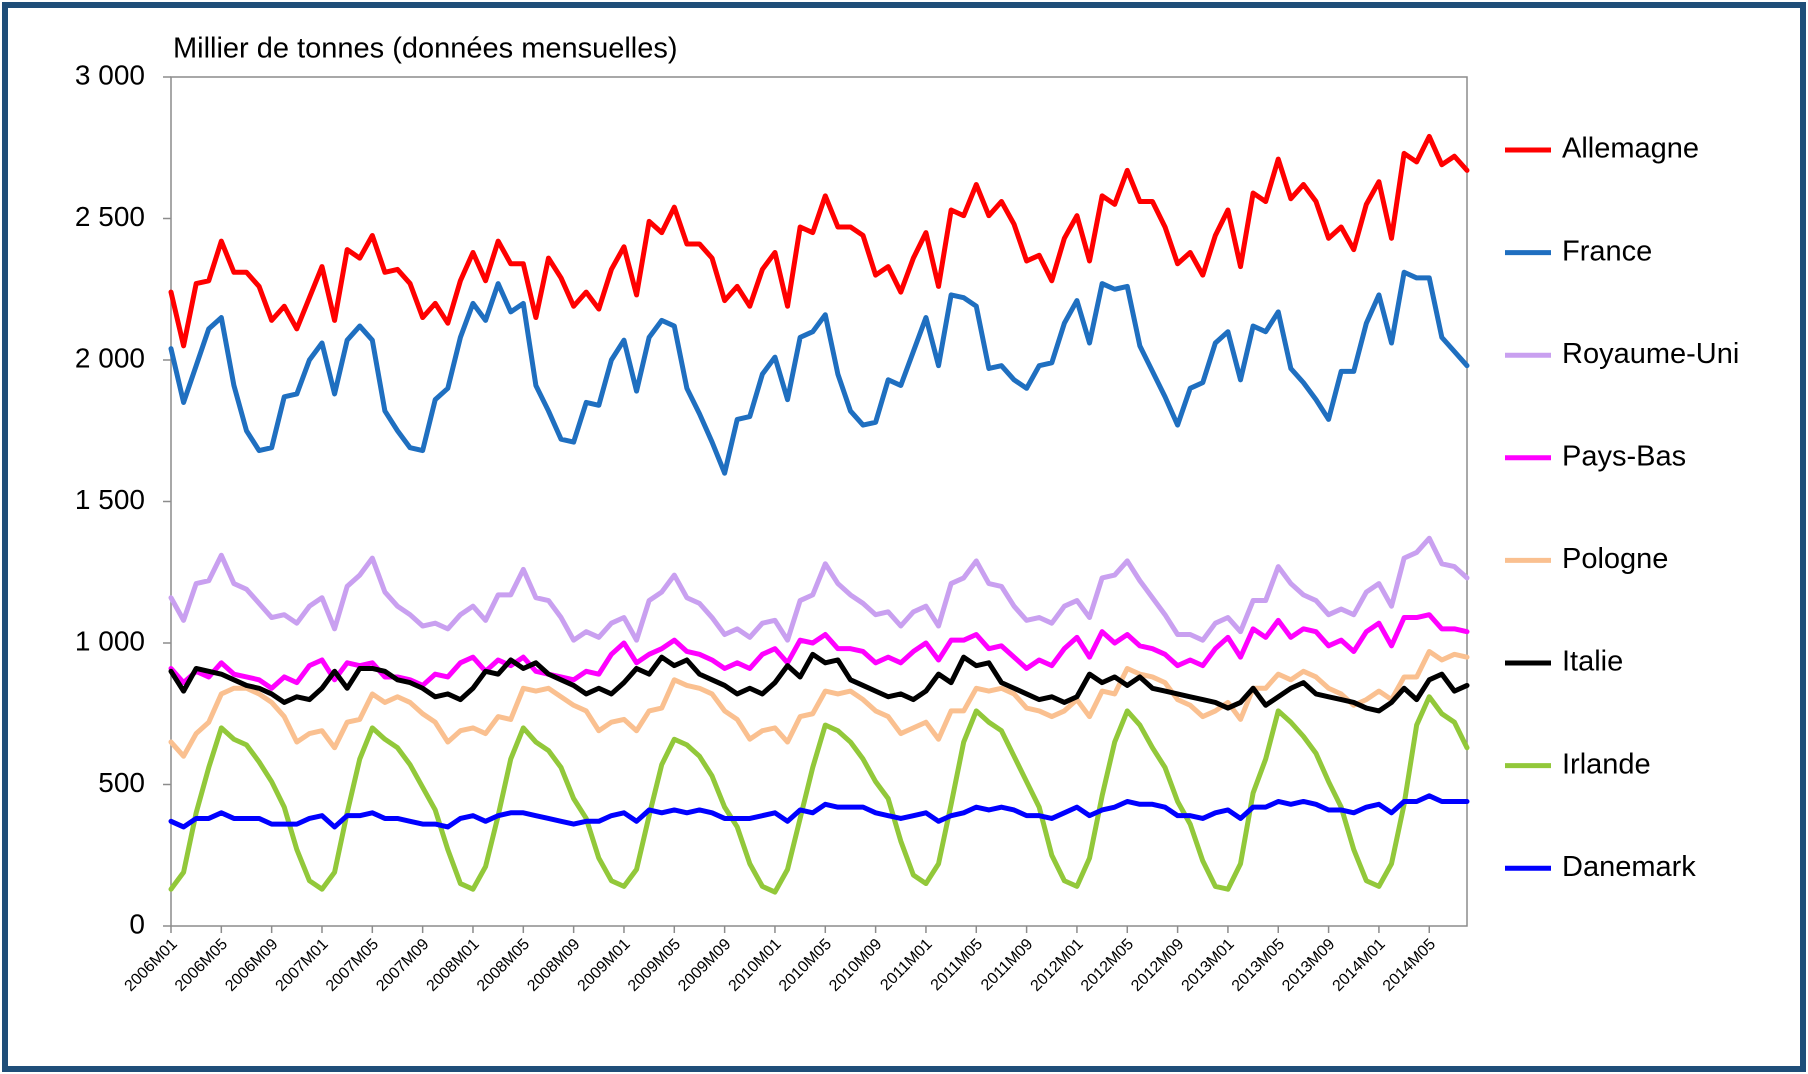 This screenshot has height=1074, width=1808. What do you see at coordinates (1607, 251) in the screenshot?
I see `legend-label: France` at bounding box center [1607, 251].